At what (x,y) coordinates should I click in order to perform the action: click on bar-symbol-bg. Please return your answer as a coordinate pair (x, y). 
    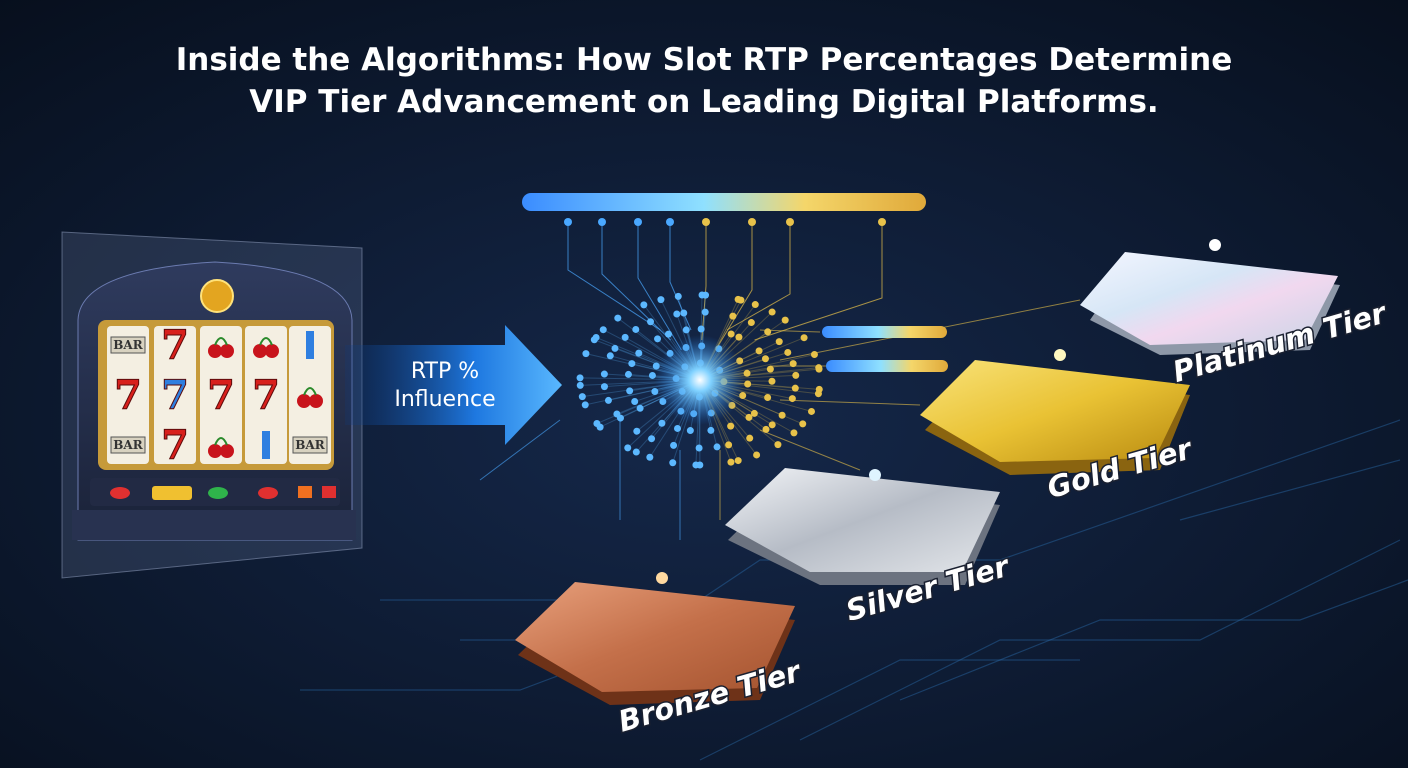
    Looking at the image, I should click on (128, 345).